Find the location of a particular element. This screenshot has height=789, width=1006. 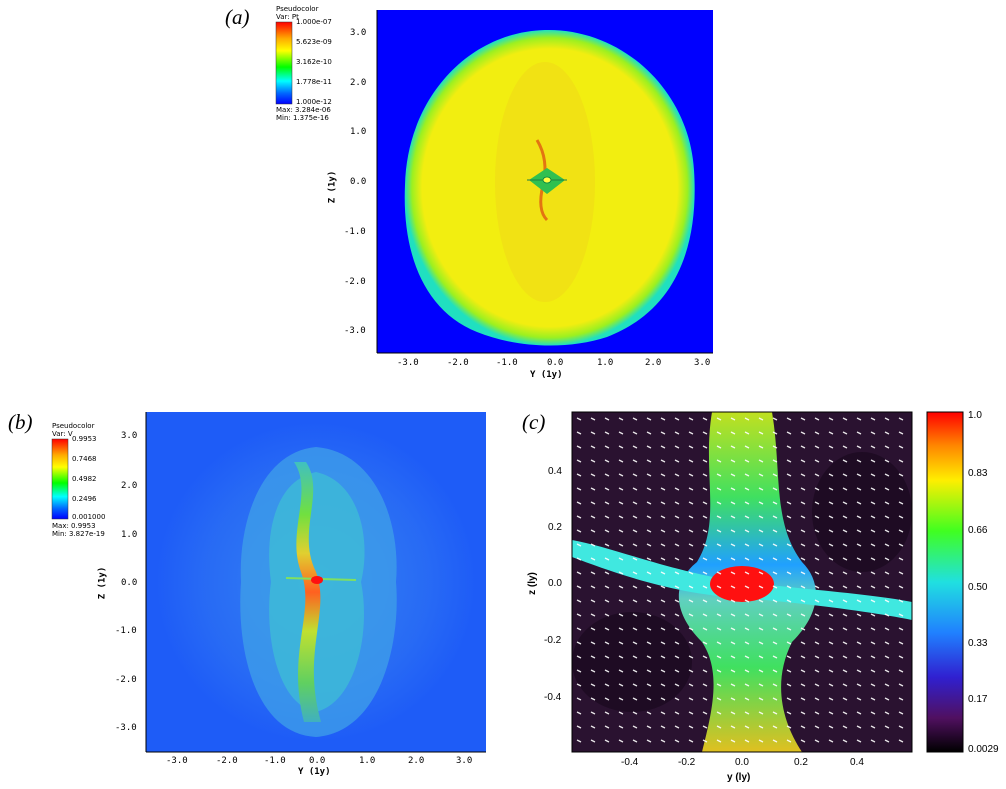

panel-a-ytick-2: 2.0 is located at coordinates (358, 83).